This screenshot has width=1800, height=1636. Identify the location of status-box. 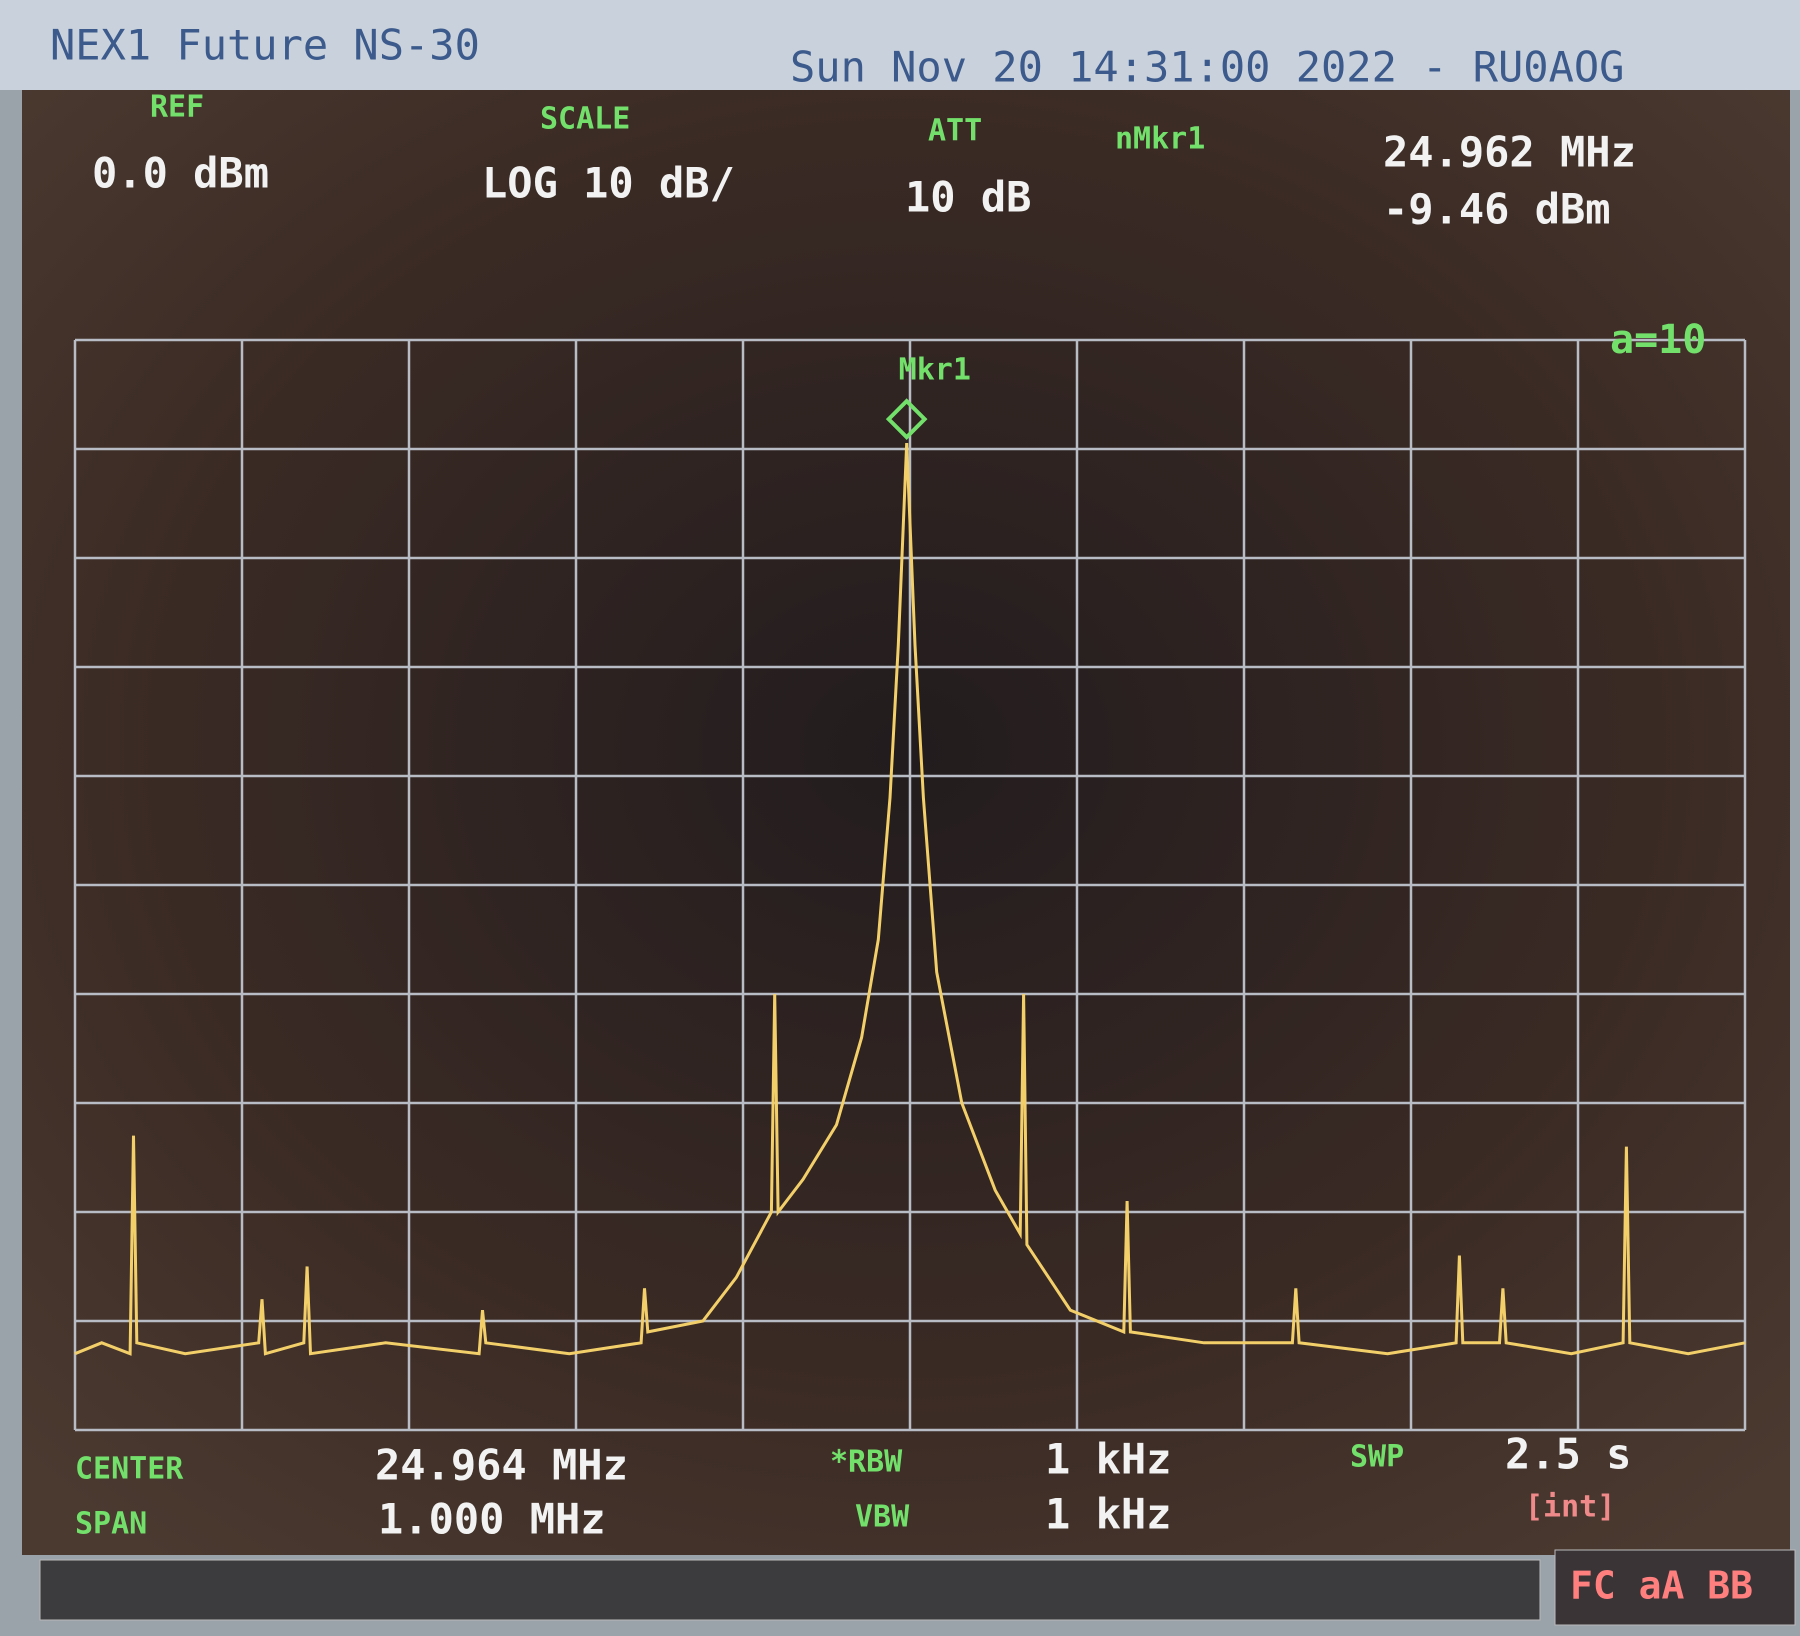
(1675, 1587).